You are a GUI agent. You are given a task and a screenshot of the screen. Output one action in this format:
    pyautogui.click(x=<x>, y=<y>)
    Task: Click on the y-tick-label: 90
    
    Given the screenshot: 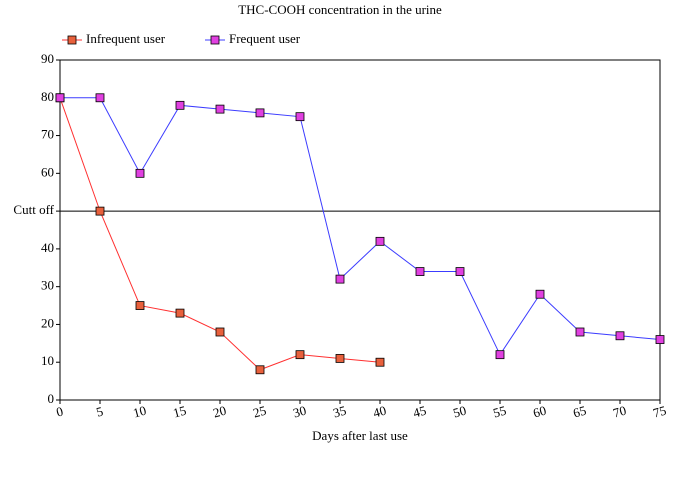 What is the action you would take?
    pyautogui.click(x=47, y=58)
    